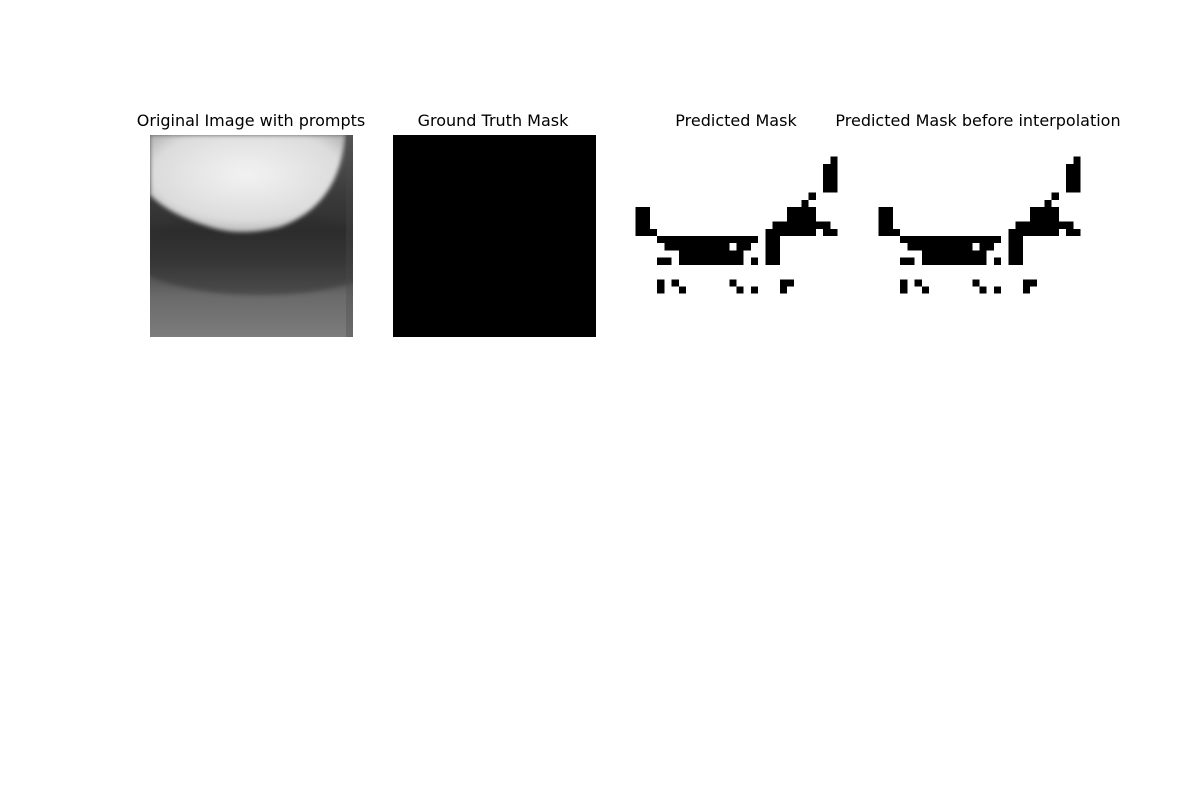 The image size is (1200, 800). What do you see at coordinates (251, 120) in the screenshot?
I see `panel-title-original: Original Image with prompts` at bounding box center [251, 120].